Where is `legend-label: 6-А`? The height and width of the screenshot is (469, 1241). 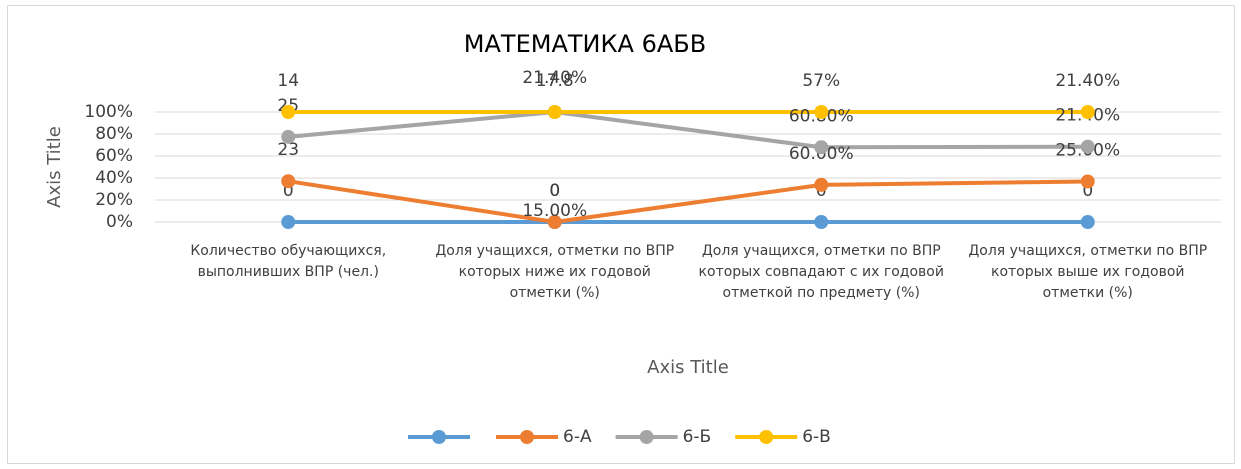
legend-label: 6-А is located at coordinates (577, 437).